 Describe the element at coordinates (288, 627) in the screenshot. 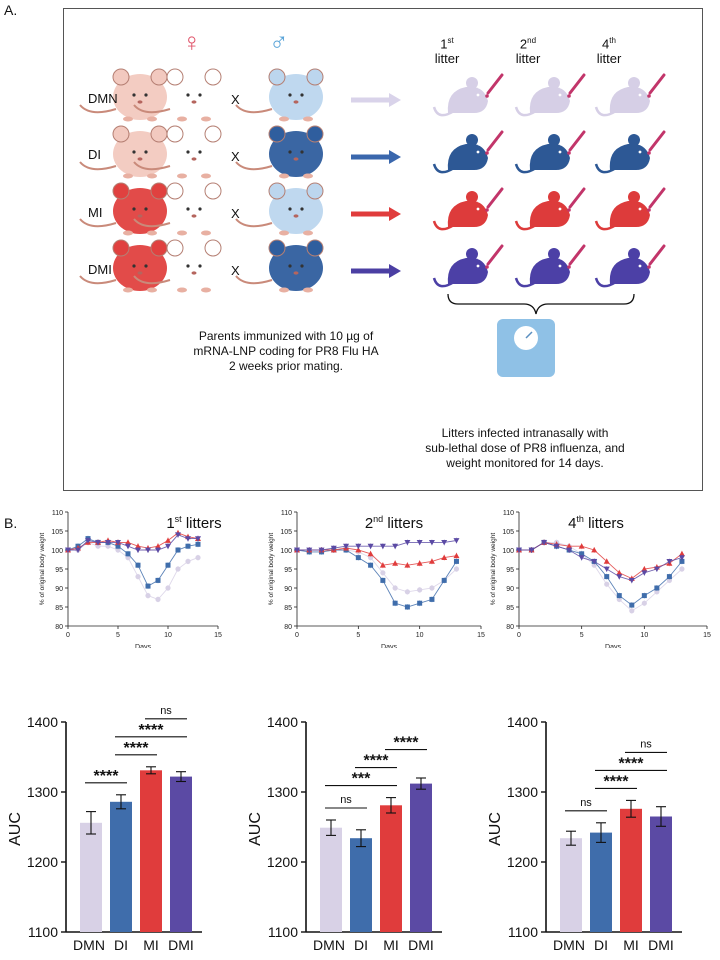

I see `y-tick-label: 80` at that location.